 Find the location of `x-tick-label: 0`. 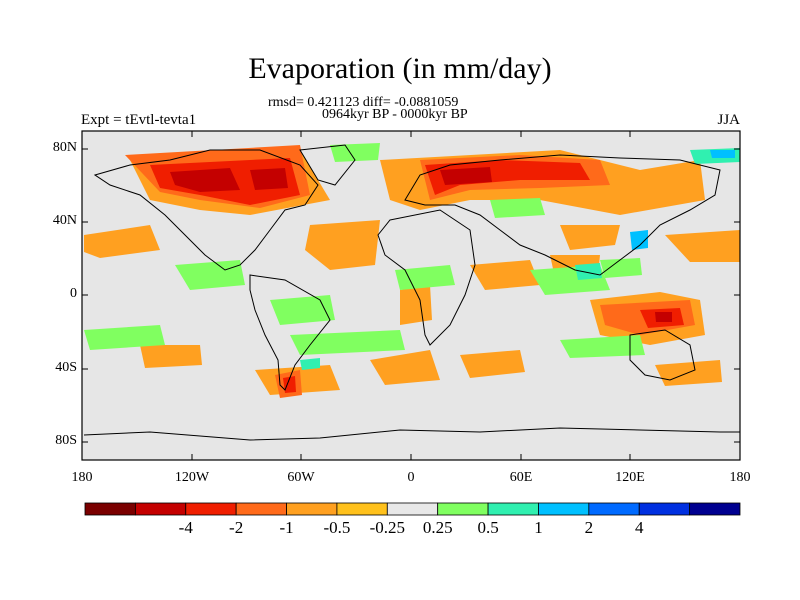

x-tick-label: 0 is located at coordinates (411, 477).